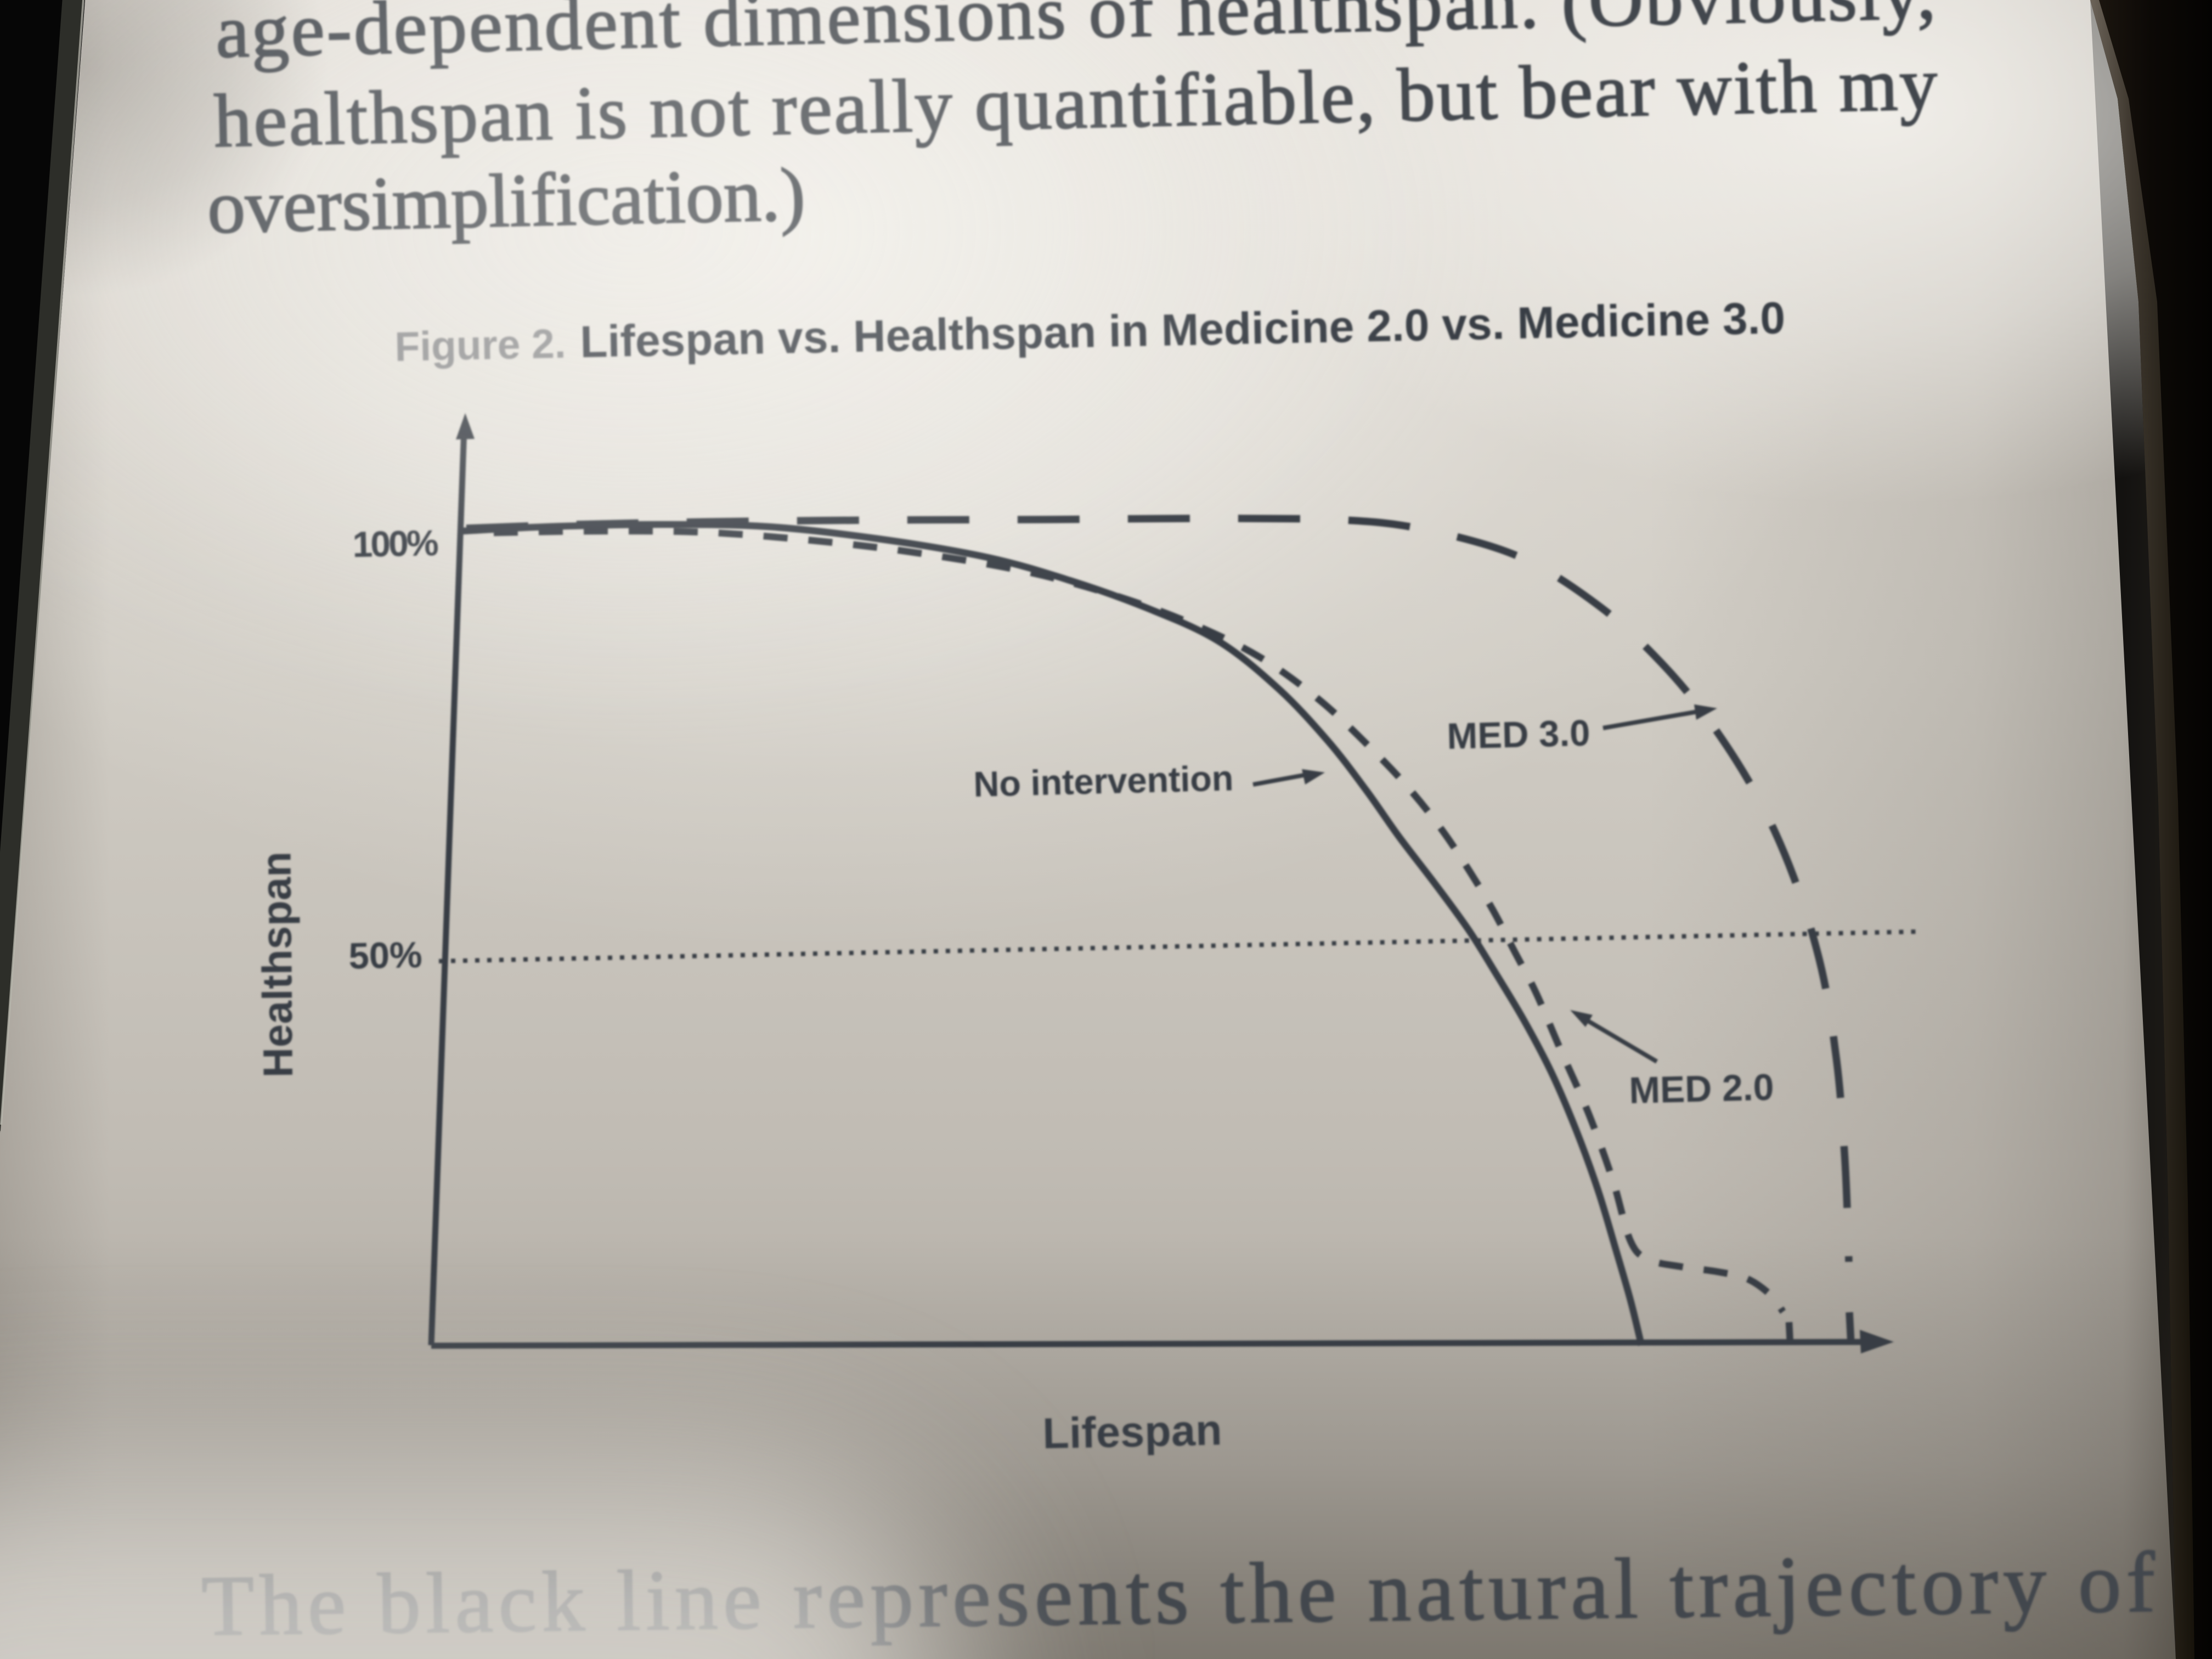 This screenshot has height=1659, width=2212. Describe the element at coordinates (1103, 781) in the screenshot. I see `svg-text: No intervention` at that location.